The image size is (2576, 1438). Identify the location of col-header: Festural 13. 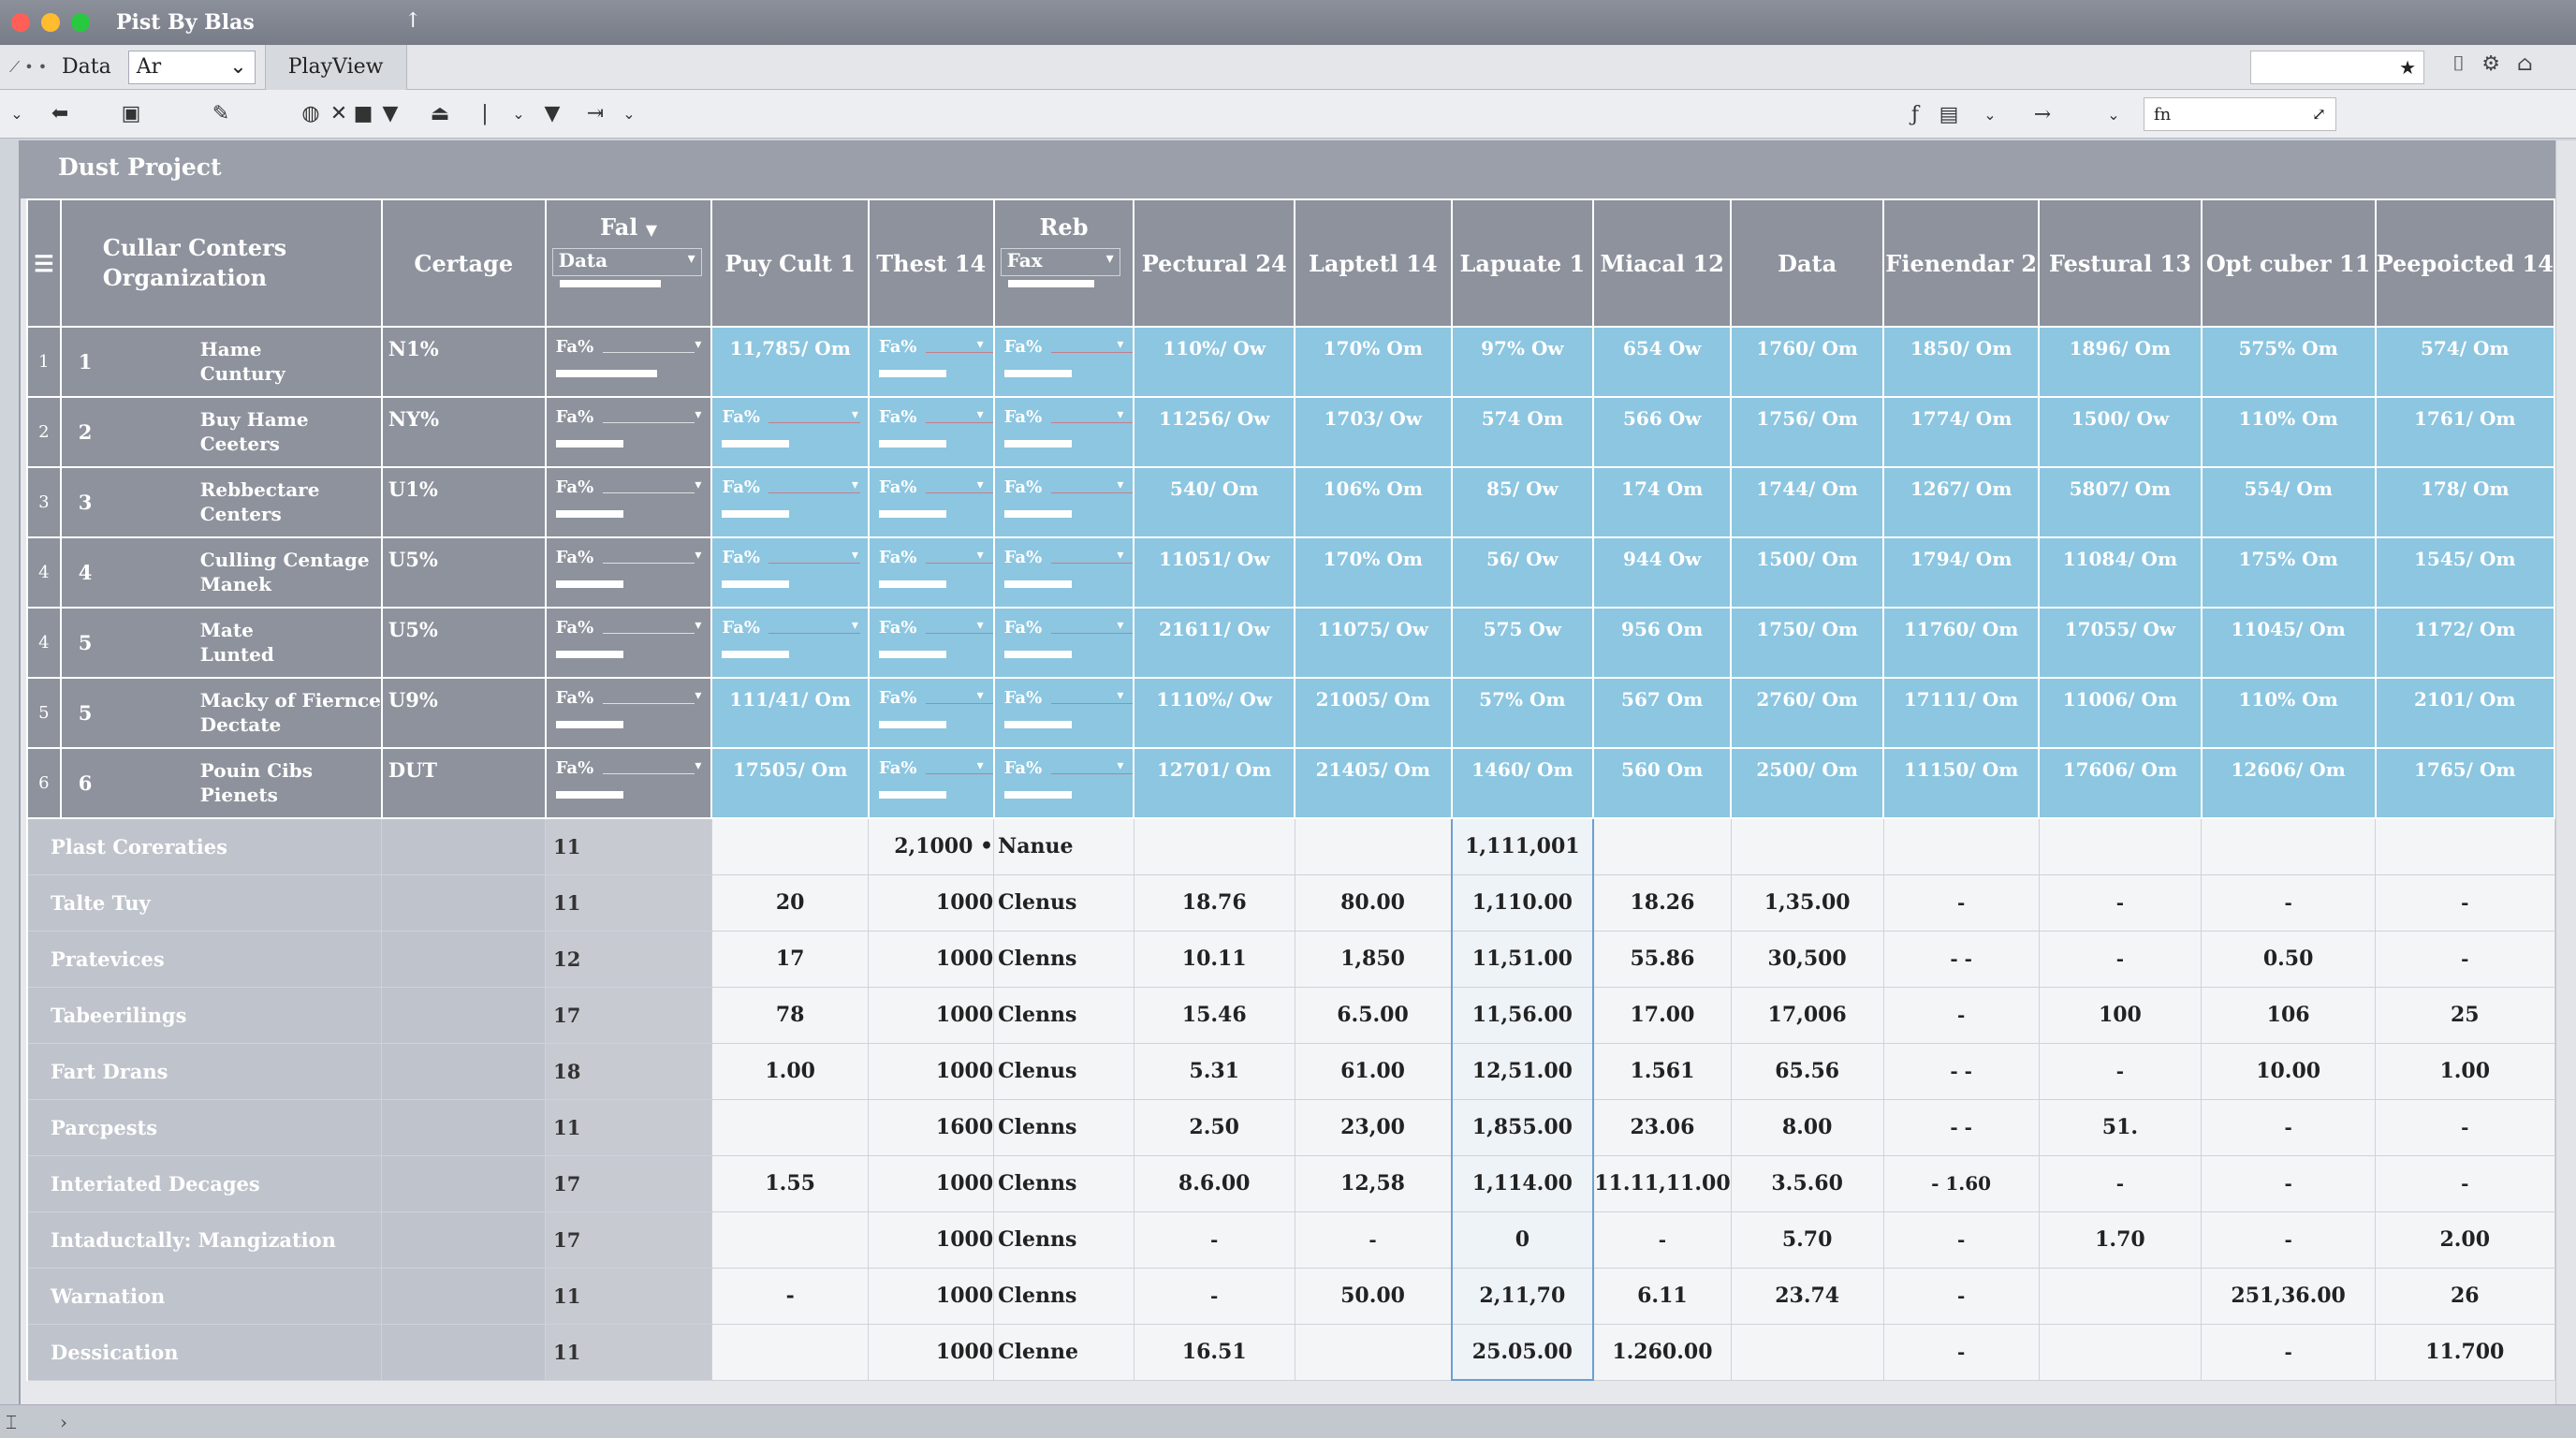
(2120, 263).